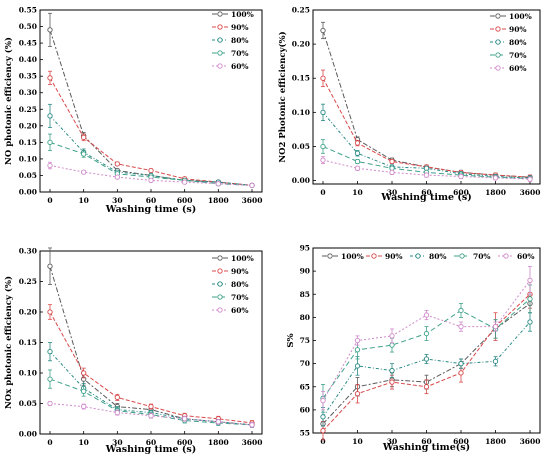  Describe the element at coordinates (28, 43) in the screenshot. I see `y-tick-label: 0.45` at that location.